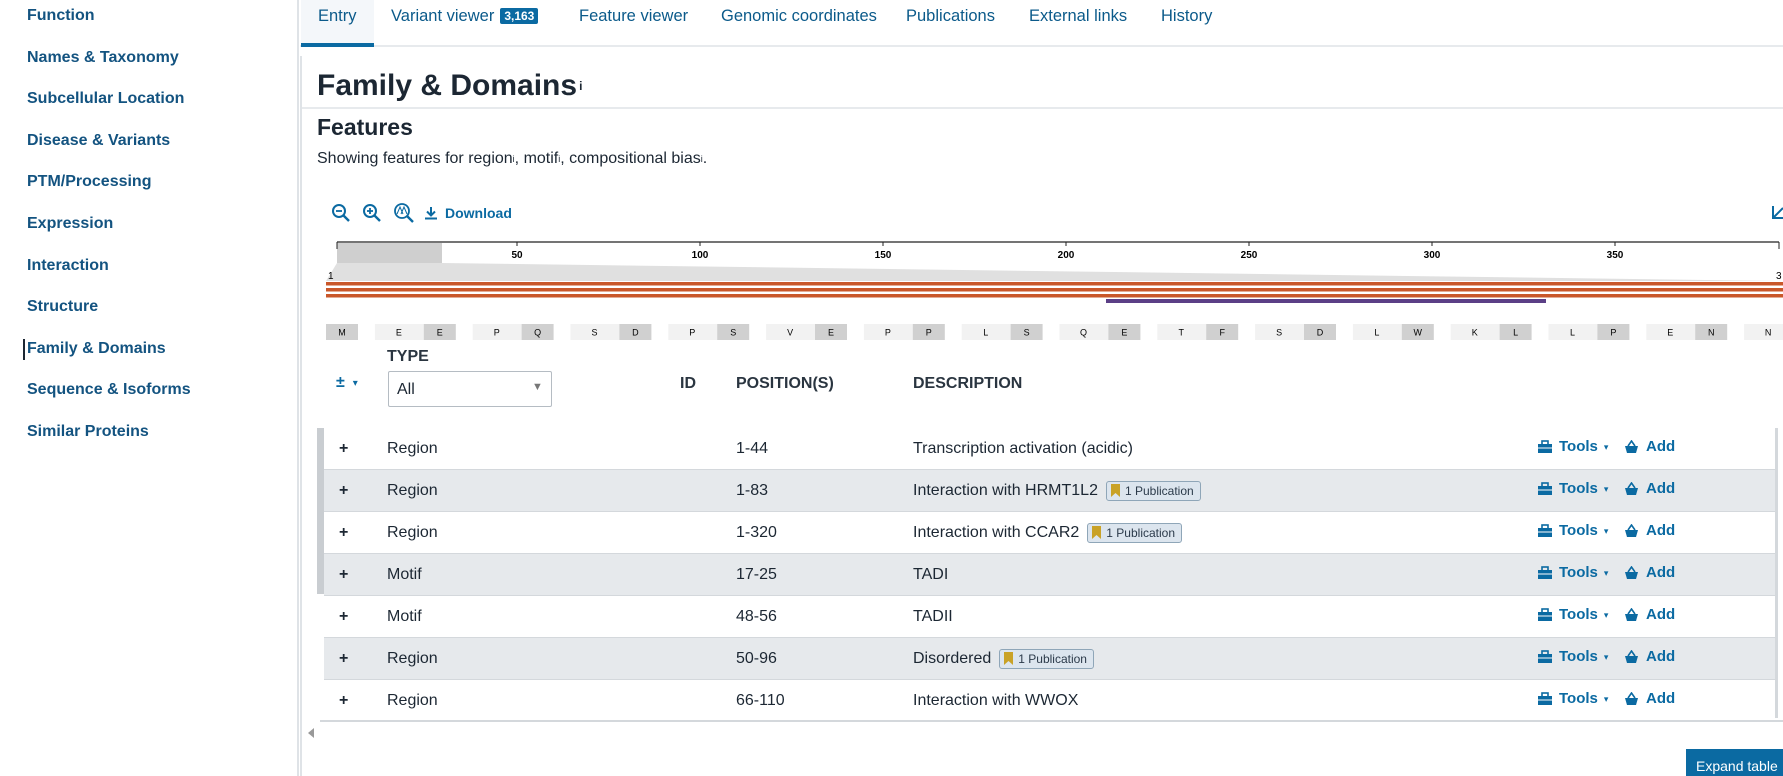 The height and width of the screenshot is (776, 1783). I want to click on cell-description: Interaction with WWOX, so click(995, 701).